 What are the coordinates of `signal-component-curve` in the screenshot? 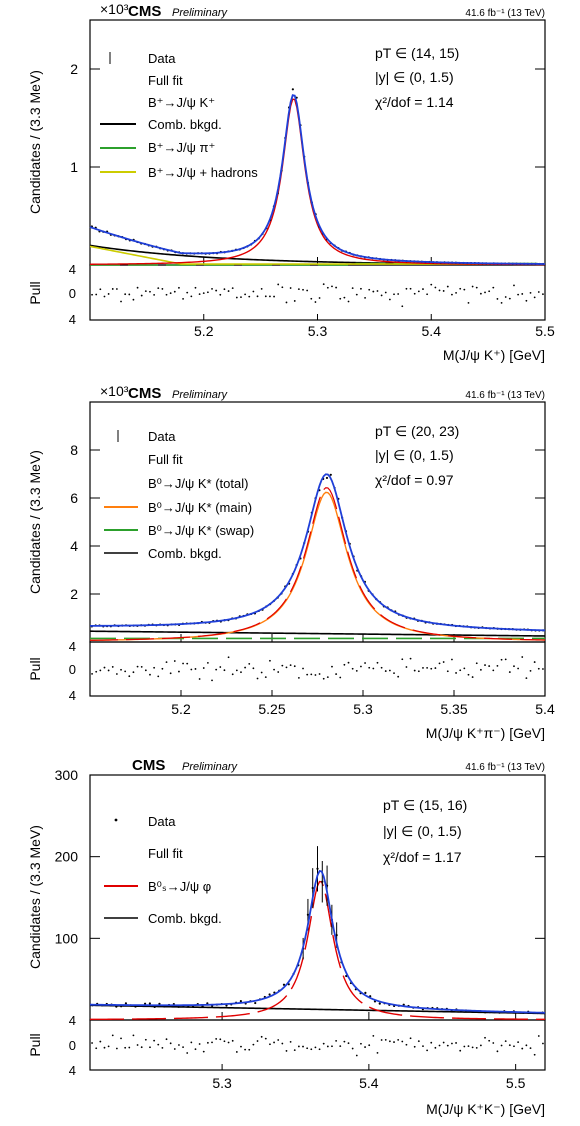 It's located at (317, 950).